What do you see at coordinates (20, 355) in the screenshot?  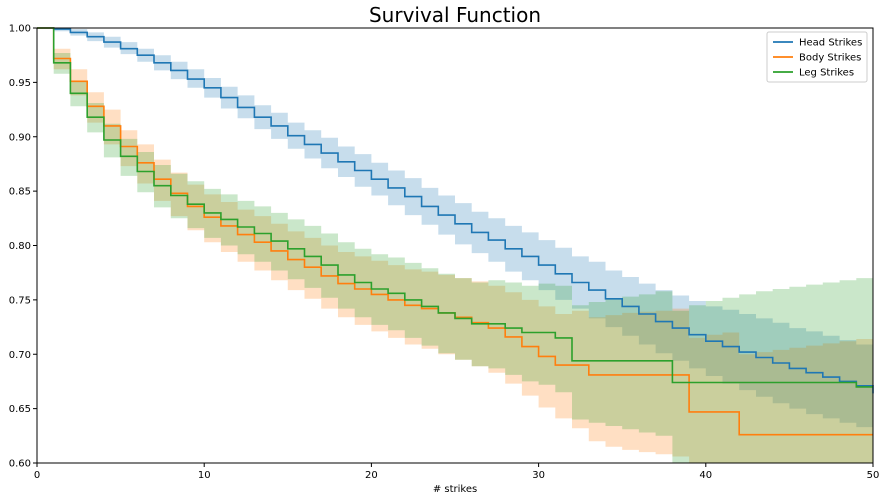 I see `y-tick-label: 0.70` at bounding box center [20, 355].